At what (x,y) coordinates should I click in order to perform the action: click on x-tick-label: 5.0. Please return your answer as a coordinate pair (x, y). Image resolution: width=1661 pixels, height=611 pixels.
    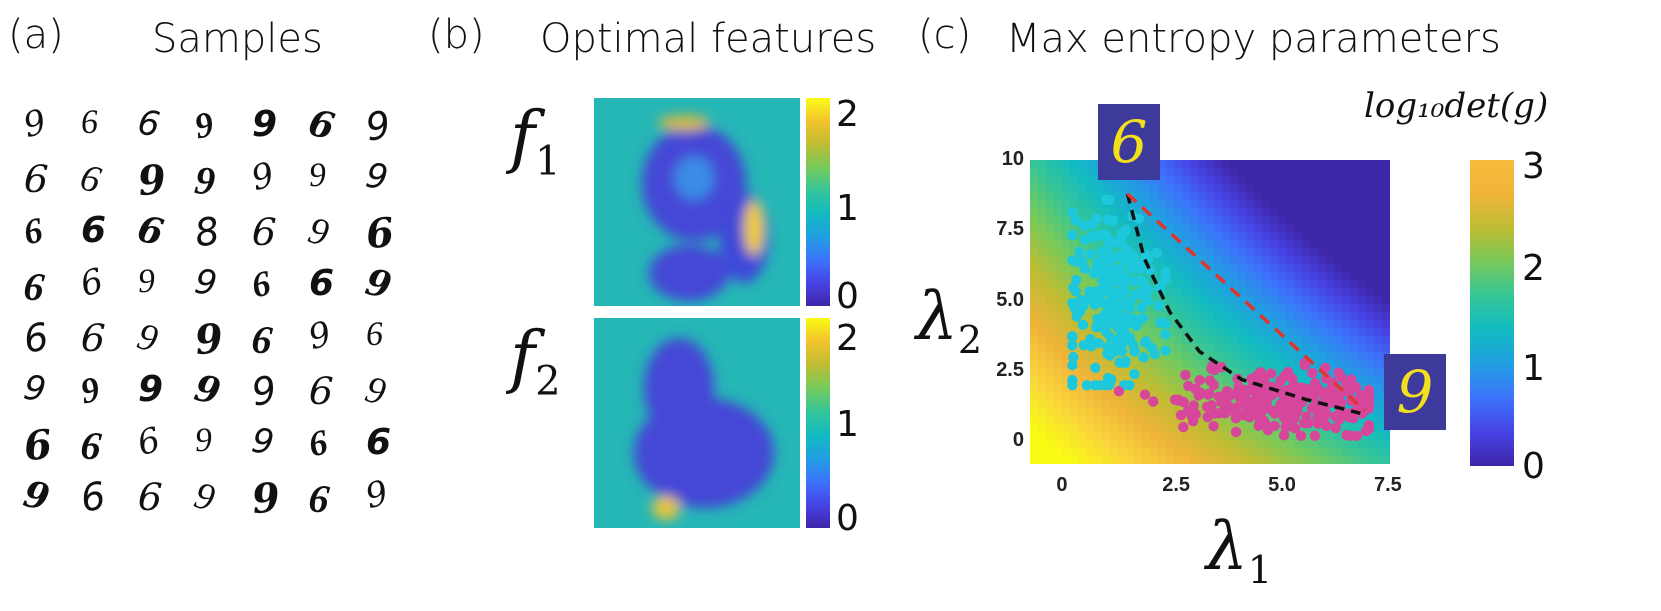
    Looking at the image, I should click on (1282, 485).